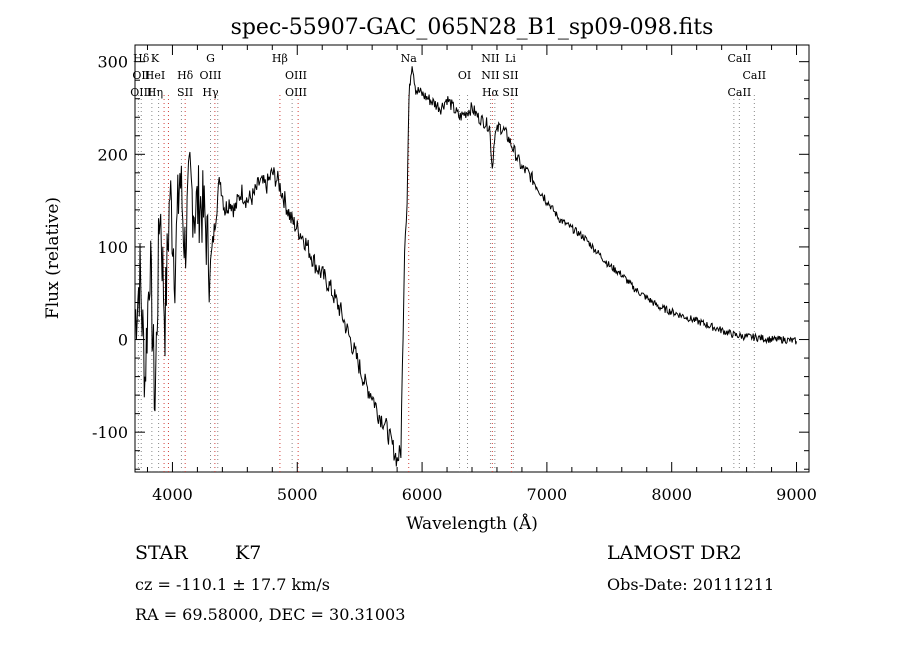 The image size is (900, 650). What do you see at coordinates (472, 27) in the screenshot?
I see `chart-title: spec-55907-GAC_065N28_B1_sp09-098.fits` at bounding box center [472, 27].